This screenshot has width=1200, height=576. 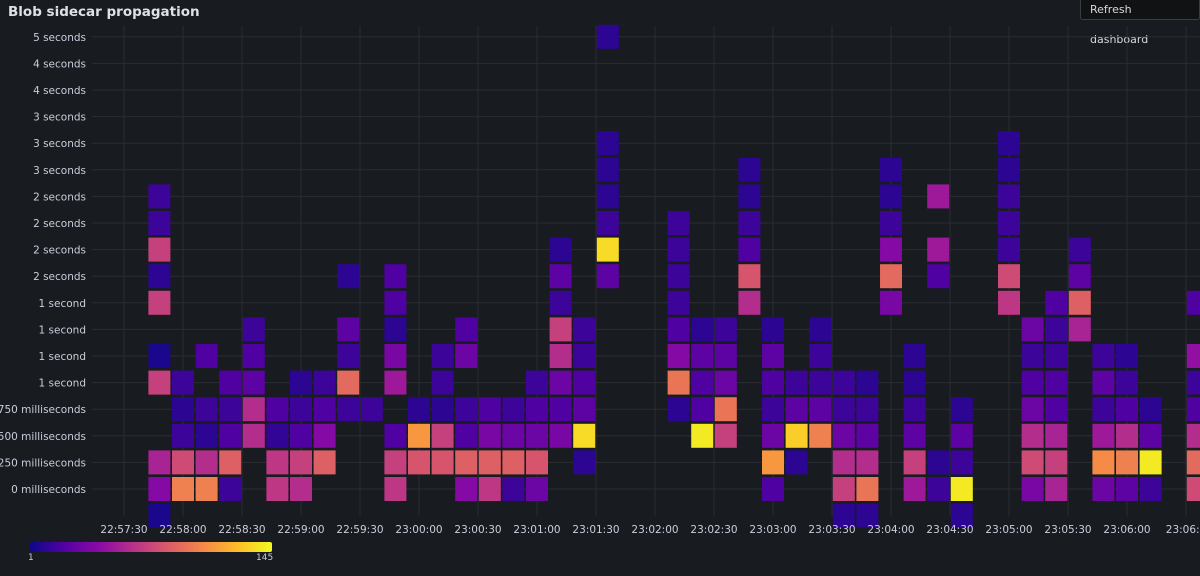 I want to click on x-tick-label: 22:58:30, so click(x=241, y=530).